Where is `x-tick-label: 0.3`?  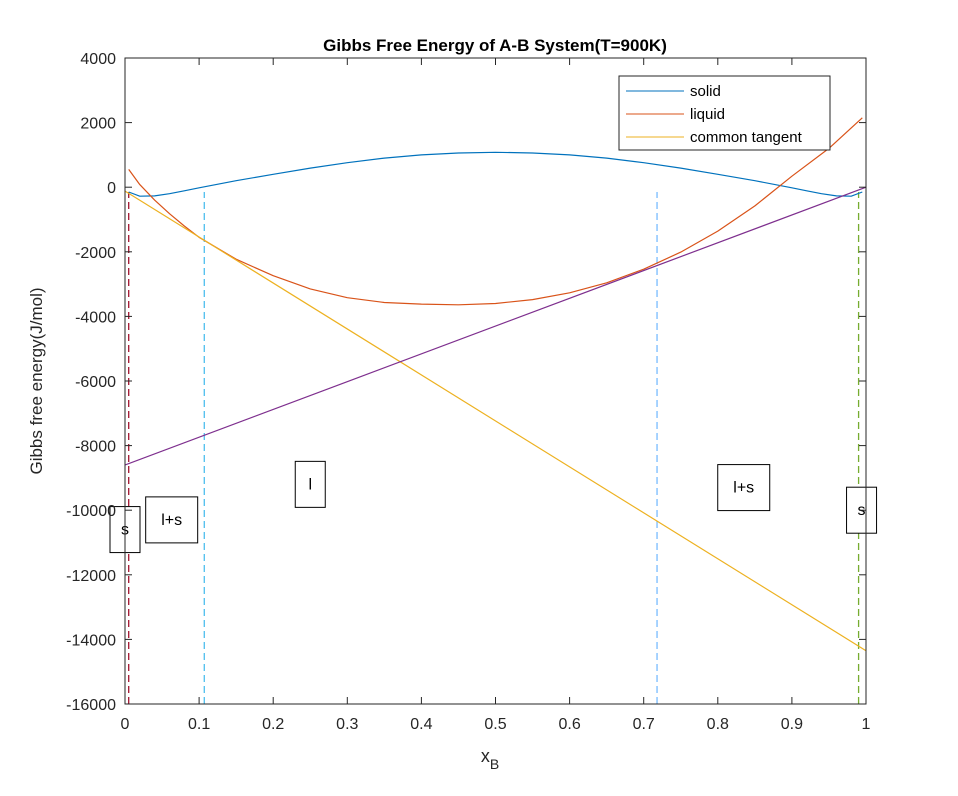
x-tick-label: 0.3 is located at coordinates (347, 724).